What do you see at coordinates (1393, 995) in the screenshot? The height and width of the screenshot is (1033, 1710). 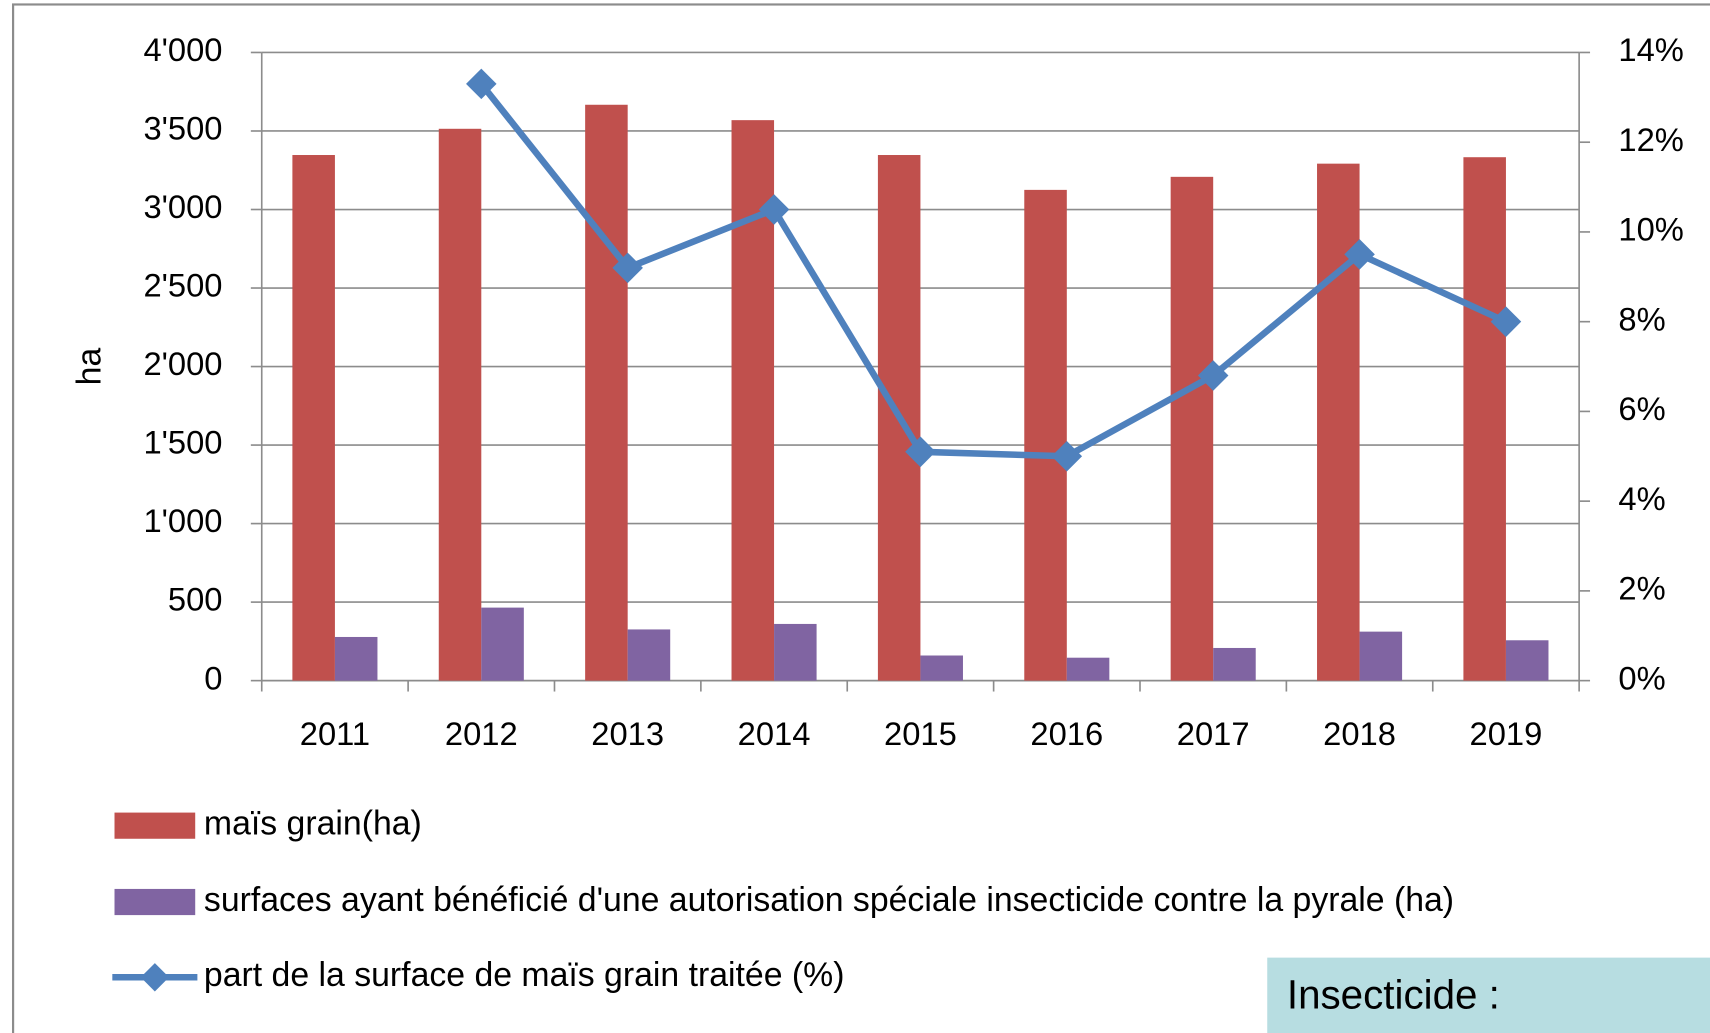 I see `annotation: Insecticide :` at bounding box center [1393, 995].